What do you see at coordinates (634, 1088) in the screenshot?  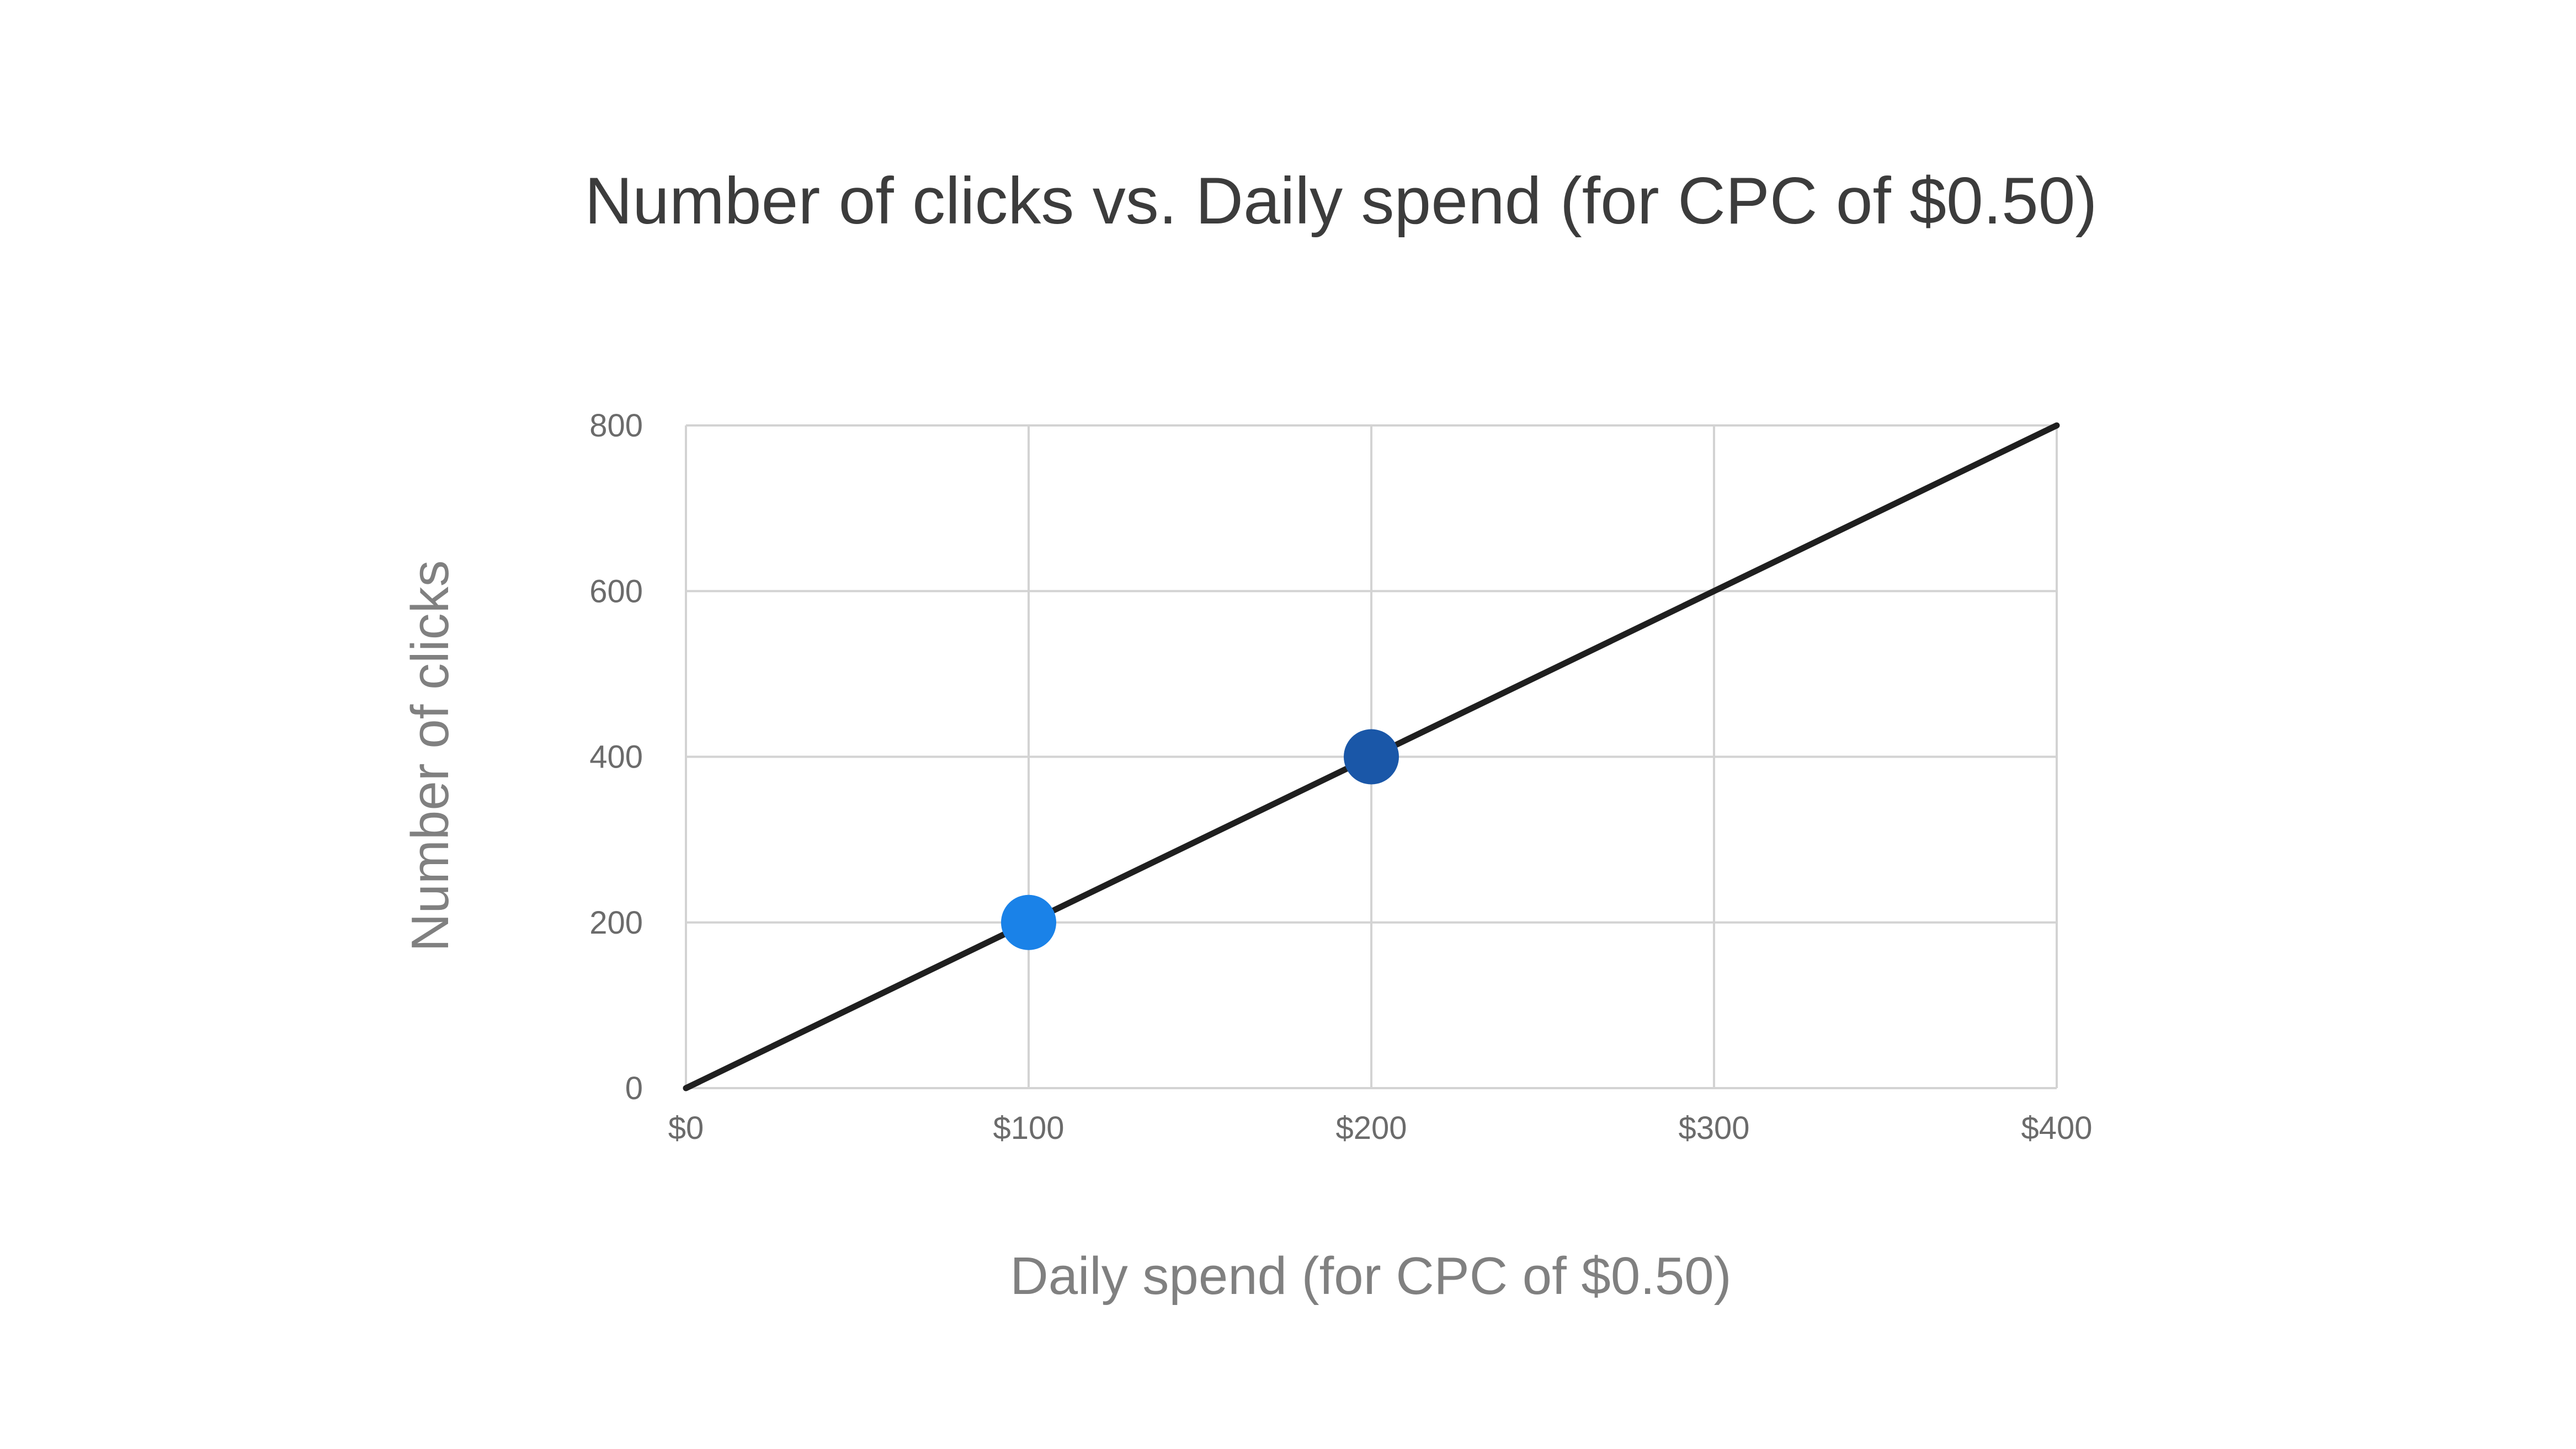 I see `y-tick-label: 0` at bounding box center [634, 1088].